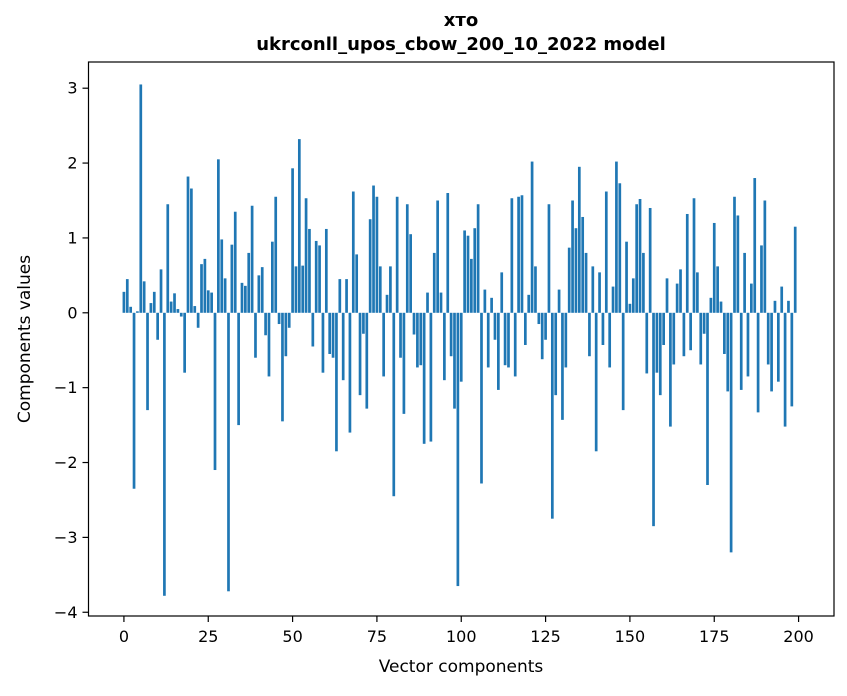  Describe the element at coordinates (66, 612) in the screenshot. I see `y-tick-label: −4` at that location.